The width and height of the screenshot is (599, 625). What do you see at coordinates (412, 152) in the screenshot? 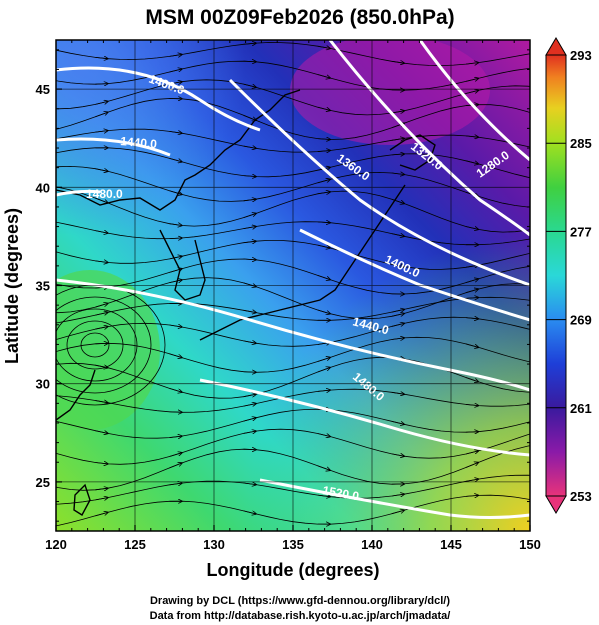
I see `coastline-hokkaido` at bounding box center [412, 152].